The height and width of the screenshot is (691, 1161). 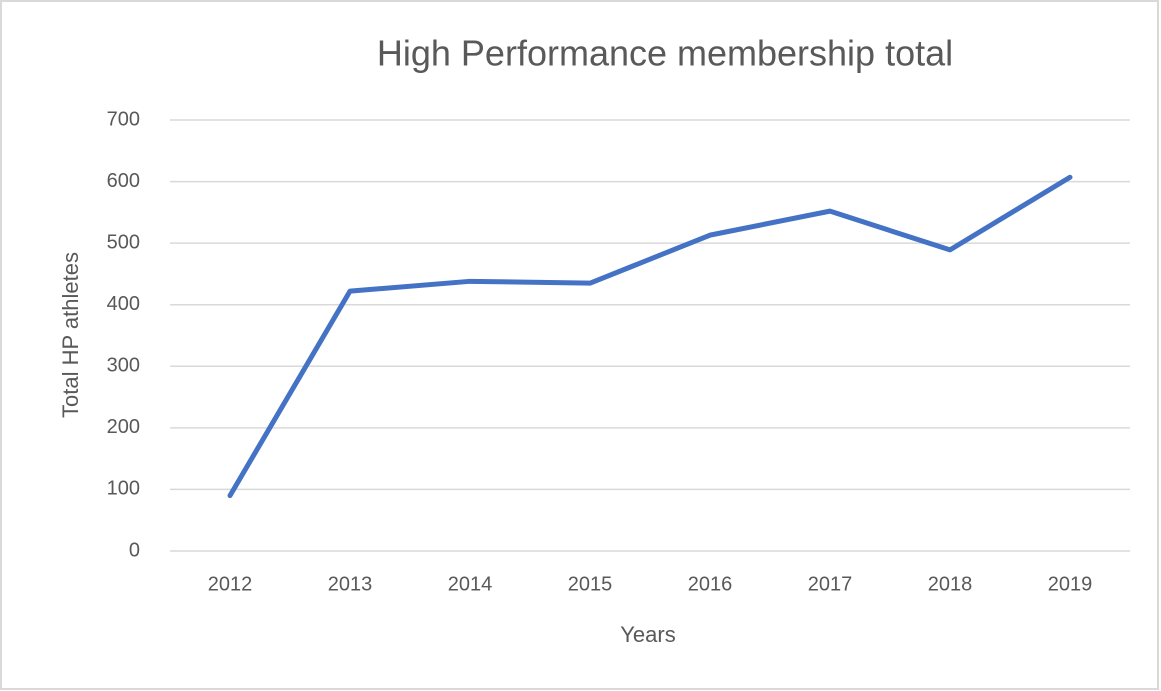 What do you see at coordinates (710, 584) in the screenshot?
I see `x-tick-label: 2016` at bounding box center [710, 584].